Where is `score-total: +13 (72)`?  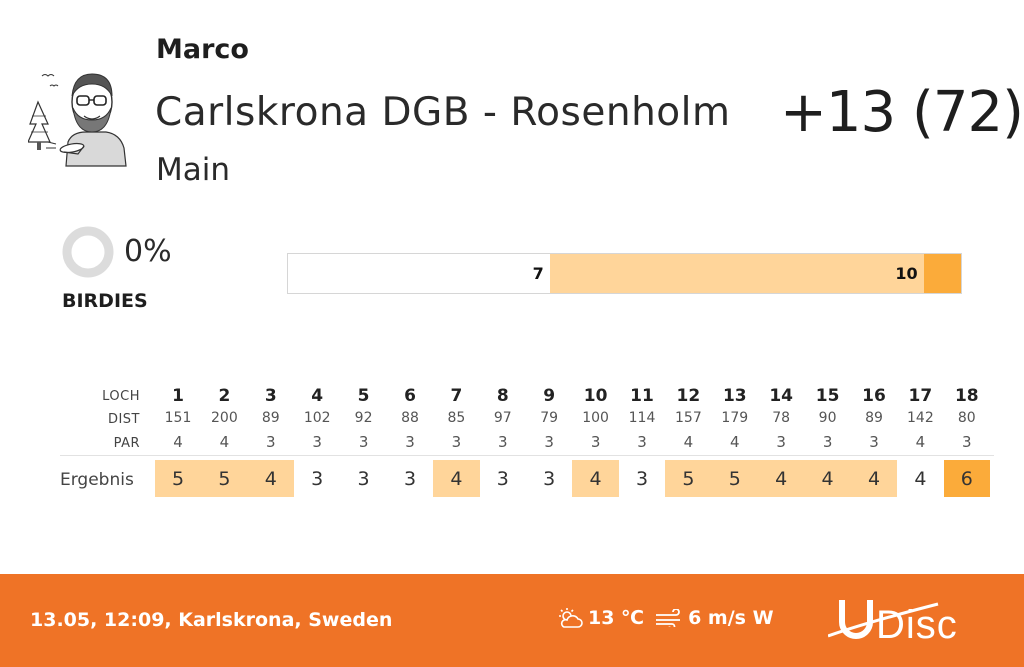
score-total: +13 (72) is located at coordinates (902, 112).